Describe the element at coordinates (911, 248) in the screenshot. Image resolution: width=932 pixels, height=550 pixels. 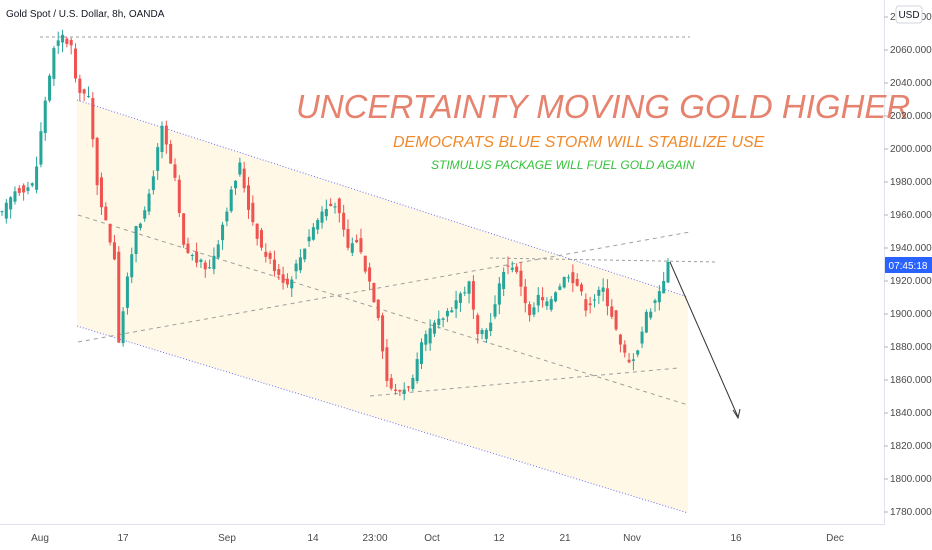
I see `y-tick-label: 1940.000` at that location.